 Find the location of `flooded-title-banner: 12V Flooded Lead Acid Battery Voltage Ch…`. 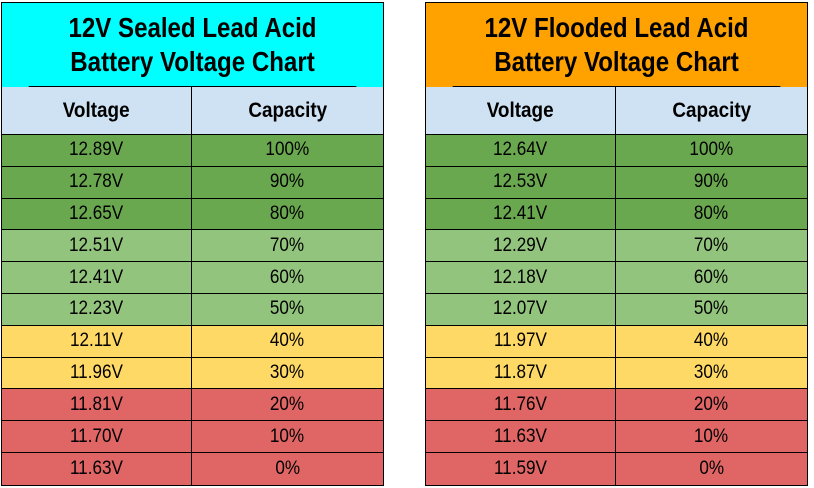

flooded-title-banner: 12V Flooded Lead Acid Battery Voltage Ch… is located at coordinates (616, 45).